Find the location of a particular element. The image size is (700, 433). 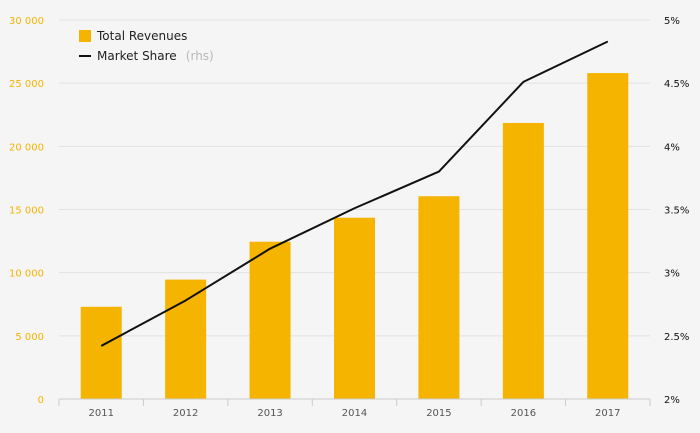

legend-label-market-share-name: Market Share is located at coordinates (137, 56).